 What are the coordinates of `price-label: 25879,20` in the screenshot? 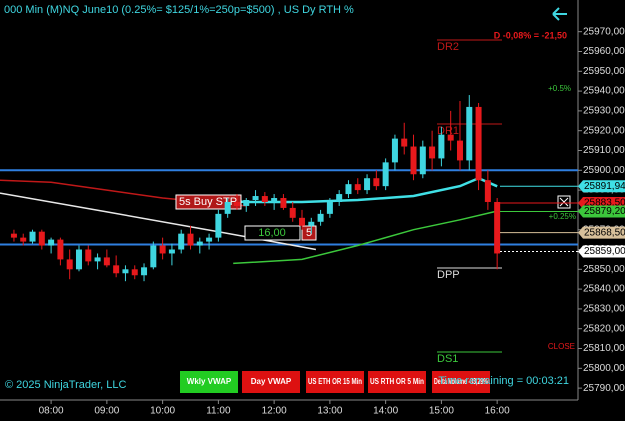 It's located at (604, 211).